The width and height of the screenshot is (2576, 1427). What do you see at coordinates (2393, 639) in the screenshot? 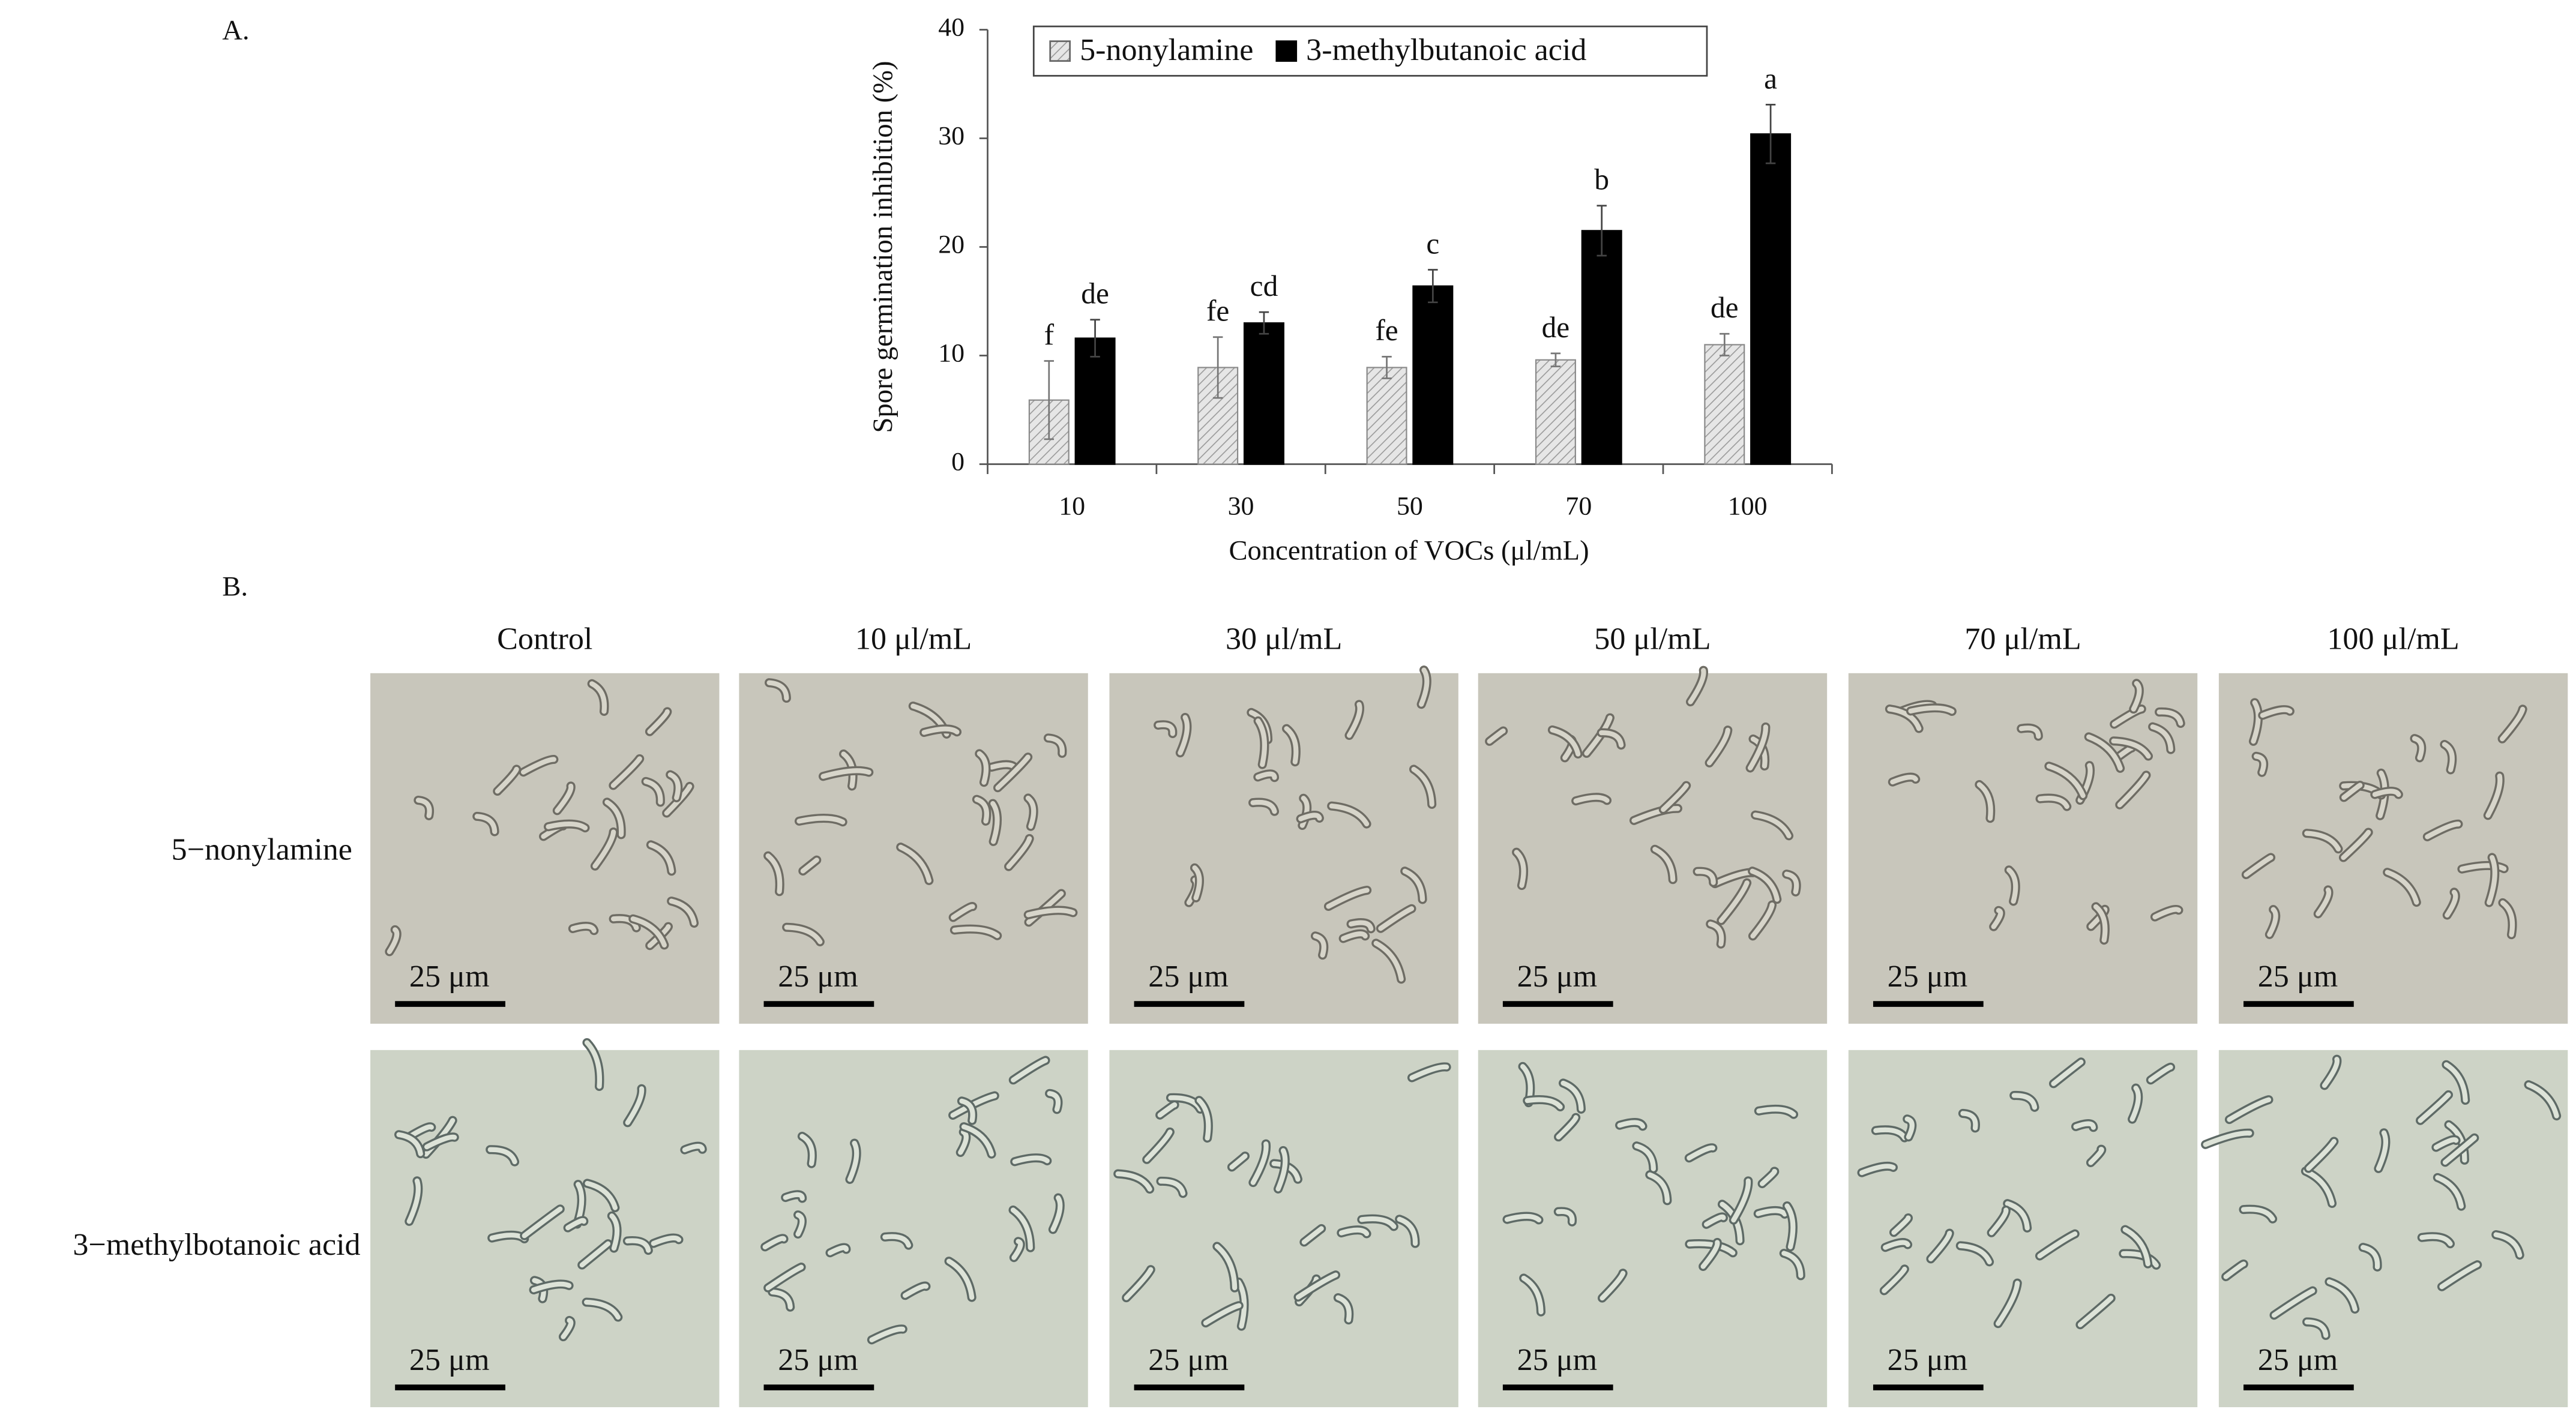
I see `column-header: 100 μl/mL` at bounding box center [2393, 639].